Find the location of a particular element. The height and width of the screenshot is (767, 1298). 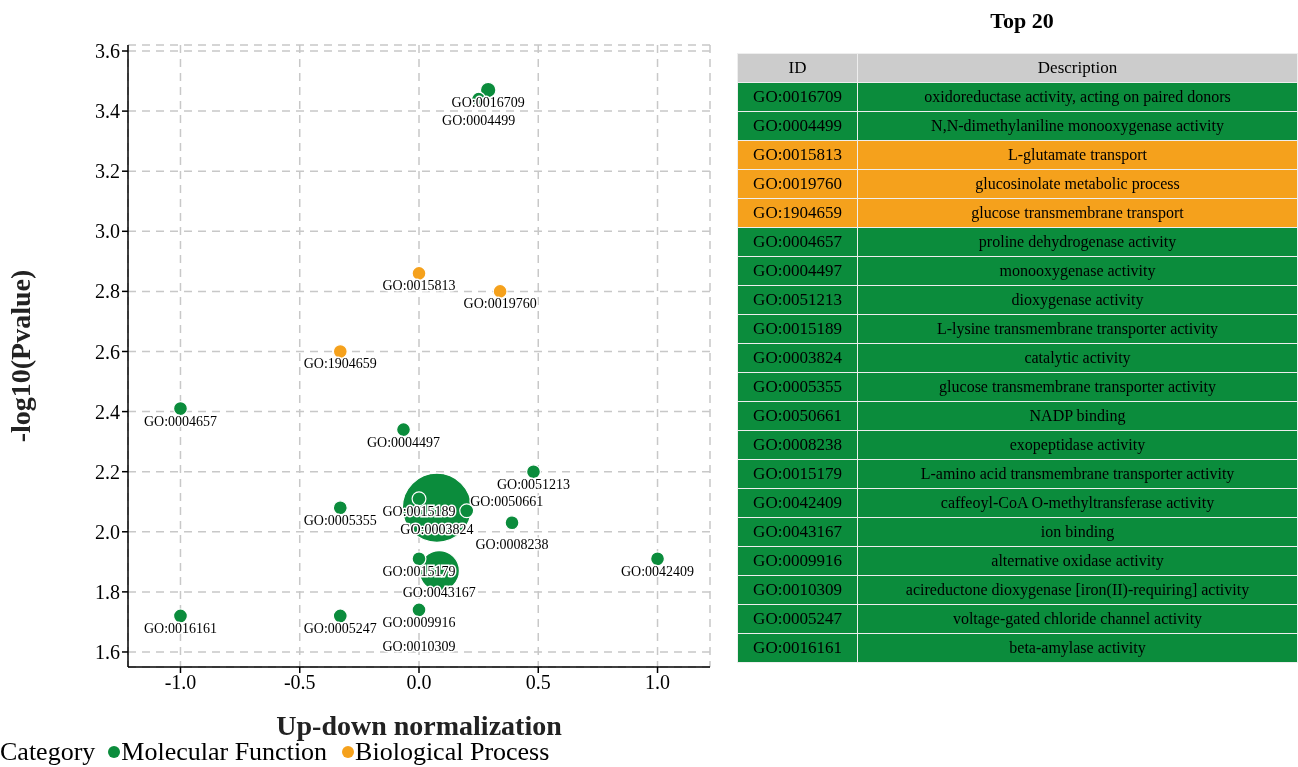

y-tick-label: 1.8 is located at coordinates (107, 591).